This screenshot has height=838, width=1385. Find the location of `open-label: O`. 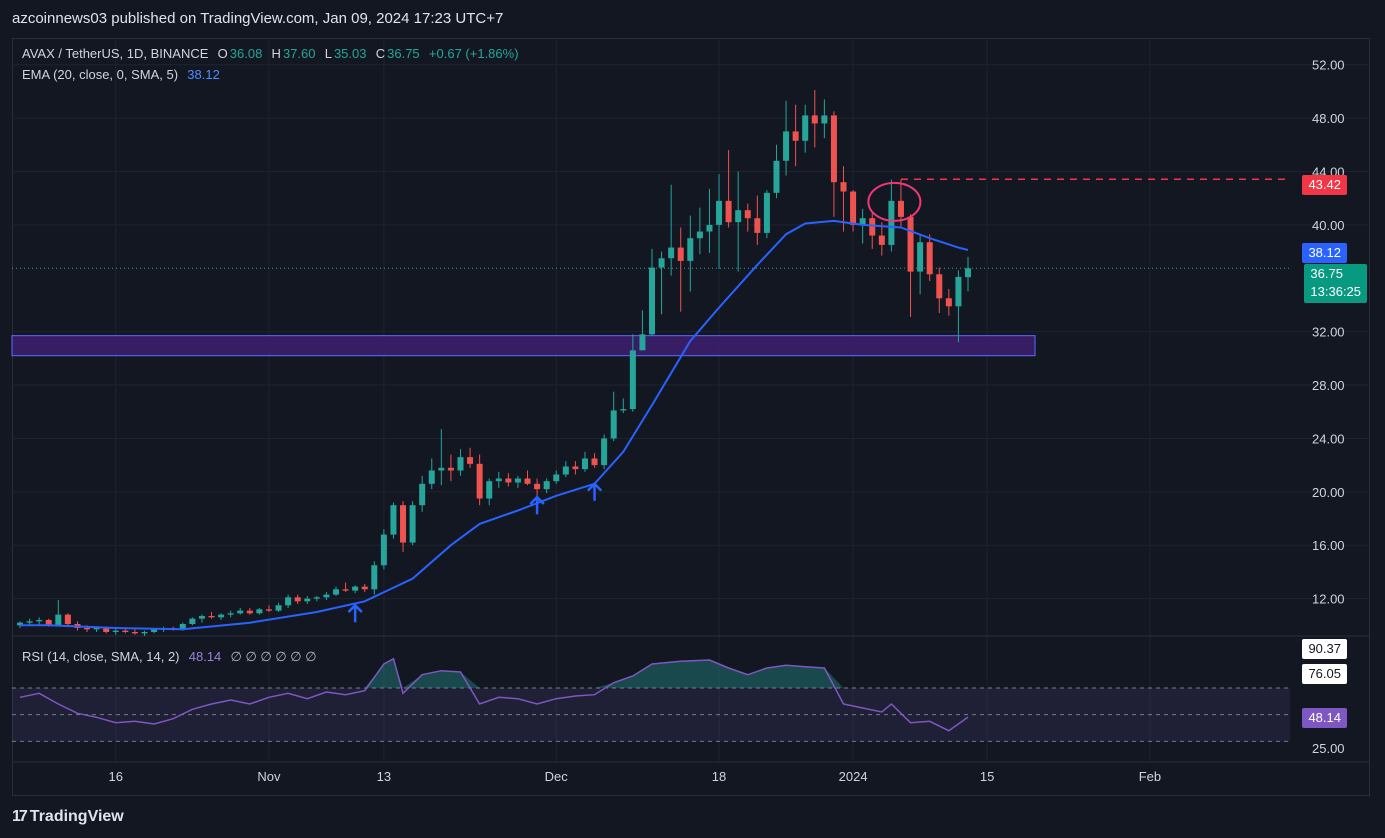

open-label: O is located at coordinates (222, 53).